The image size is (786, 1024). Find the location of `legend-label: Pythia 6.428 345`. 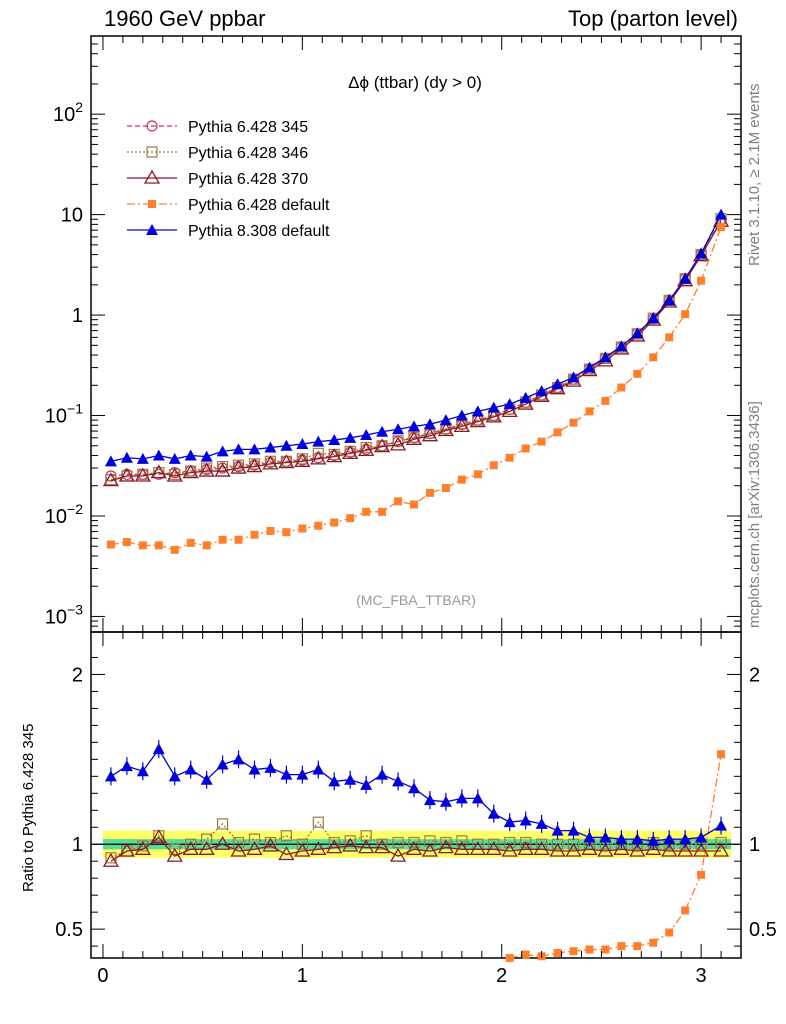

legend-label: Pythia 6.428 345 is located at coordinates (248, 127).